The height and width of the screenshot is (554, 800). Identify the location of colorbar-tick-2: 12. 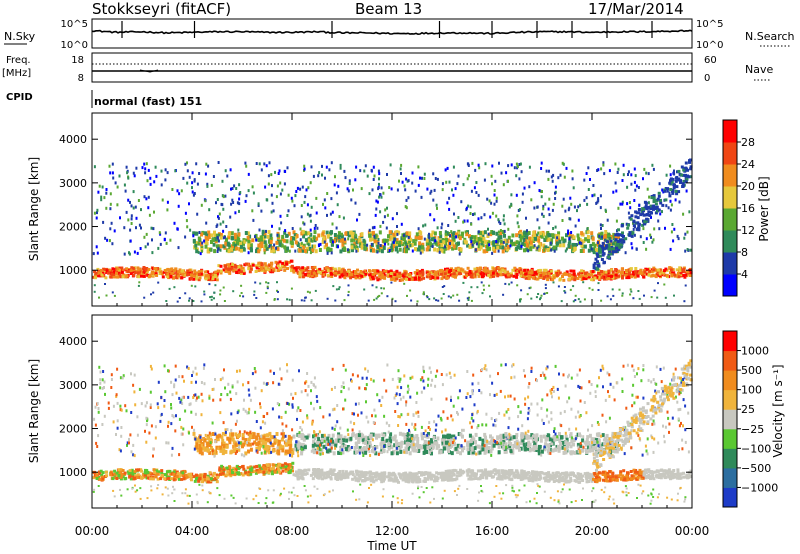
(748, 230).